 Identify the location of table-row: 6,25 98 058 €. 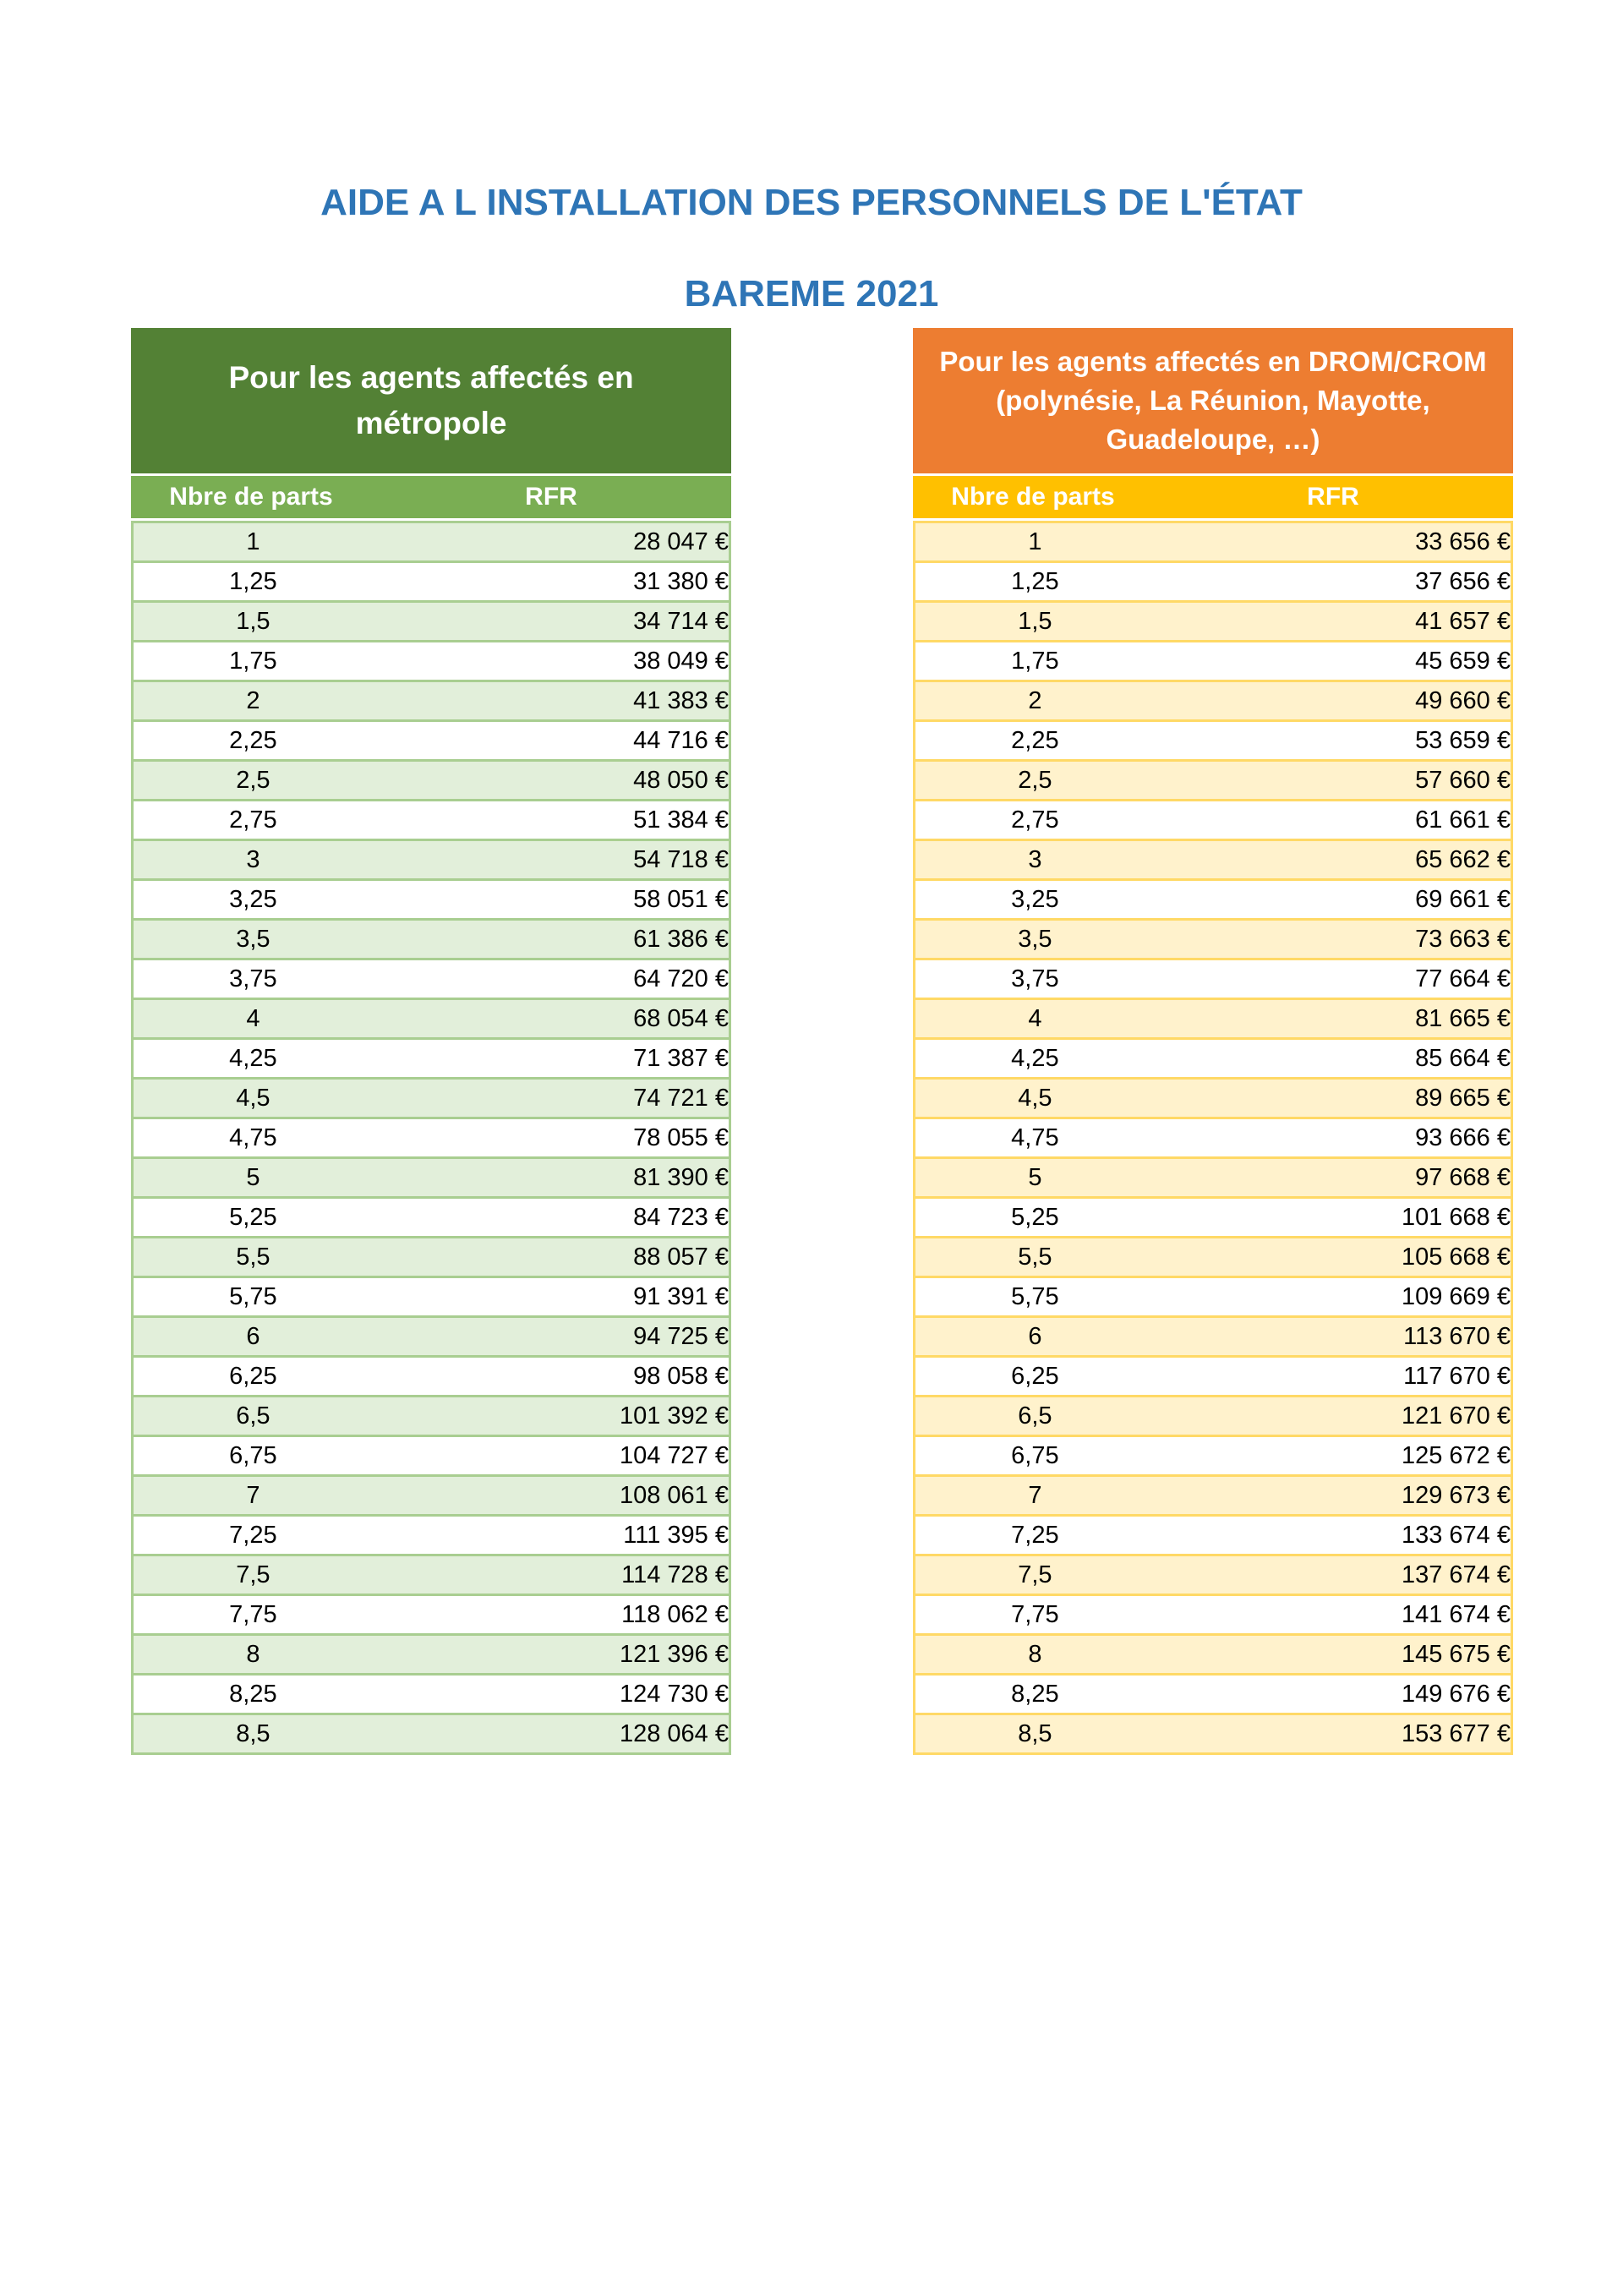
(431, 1376).